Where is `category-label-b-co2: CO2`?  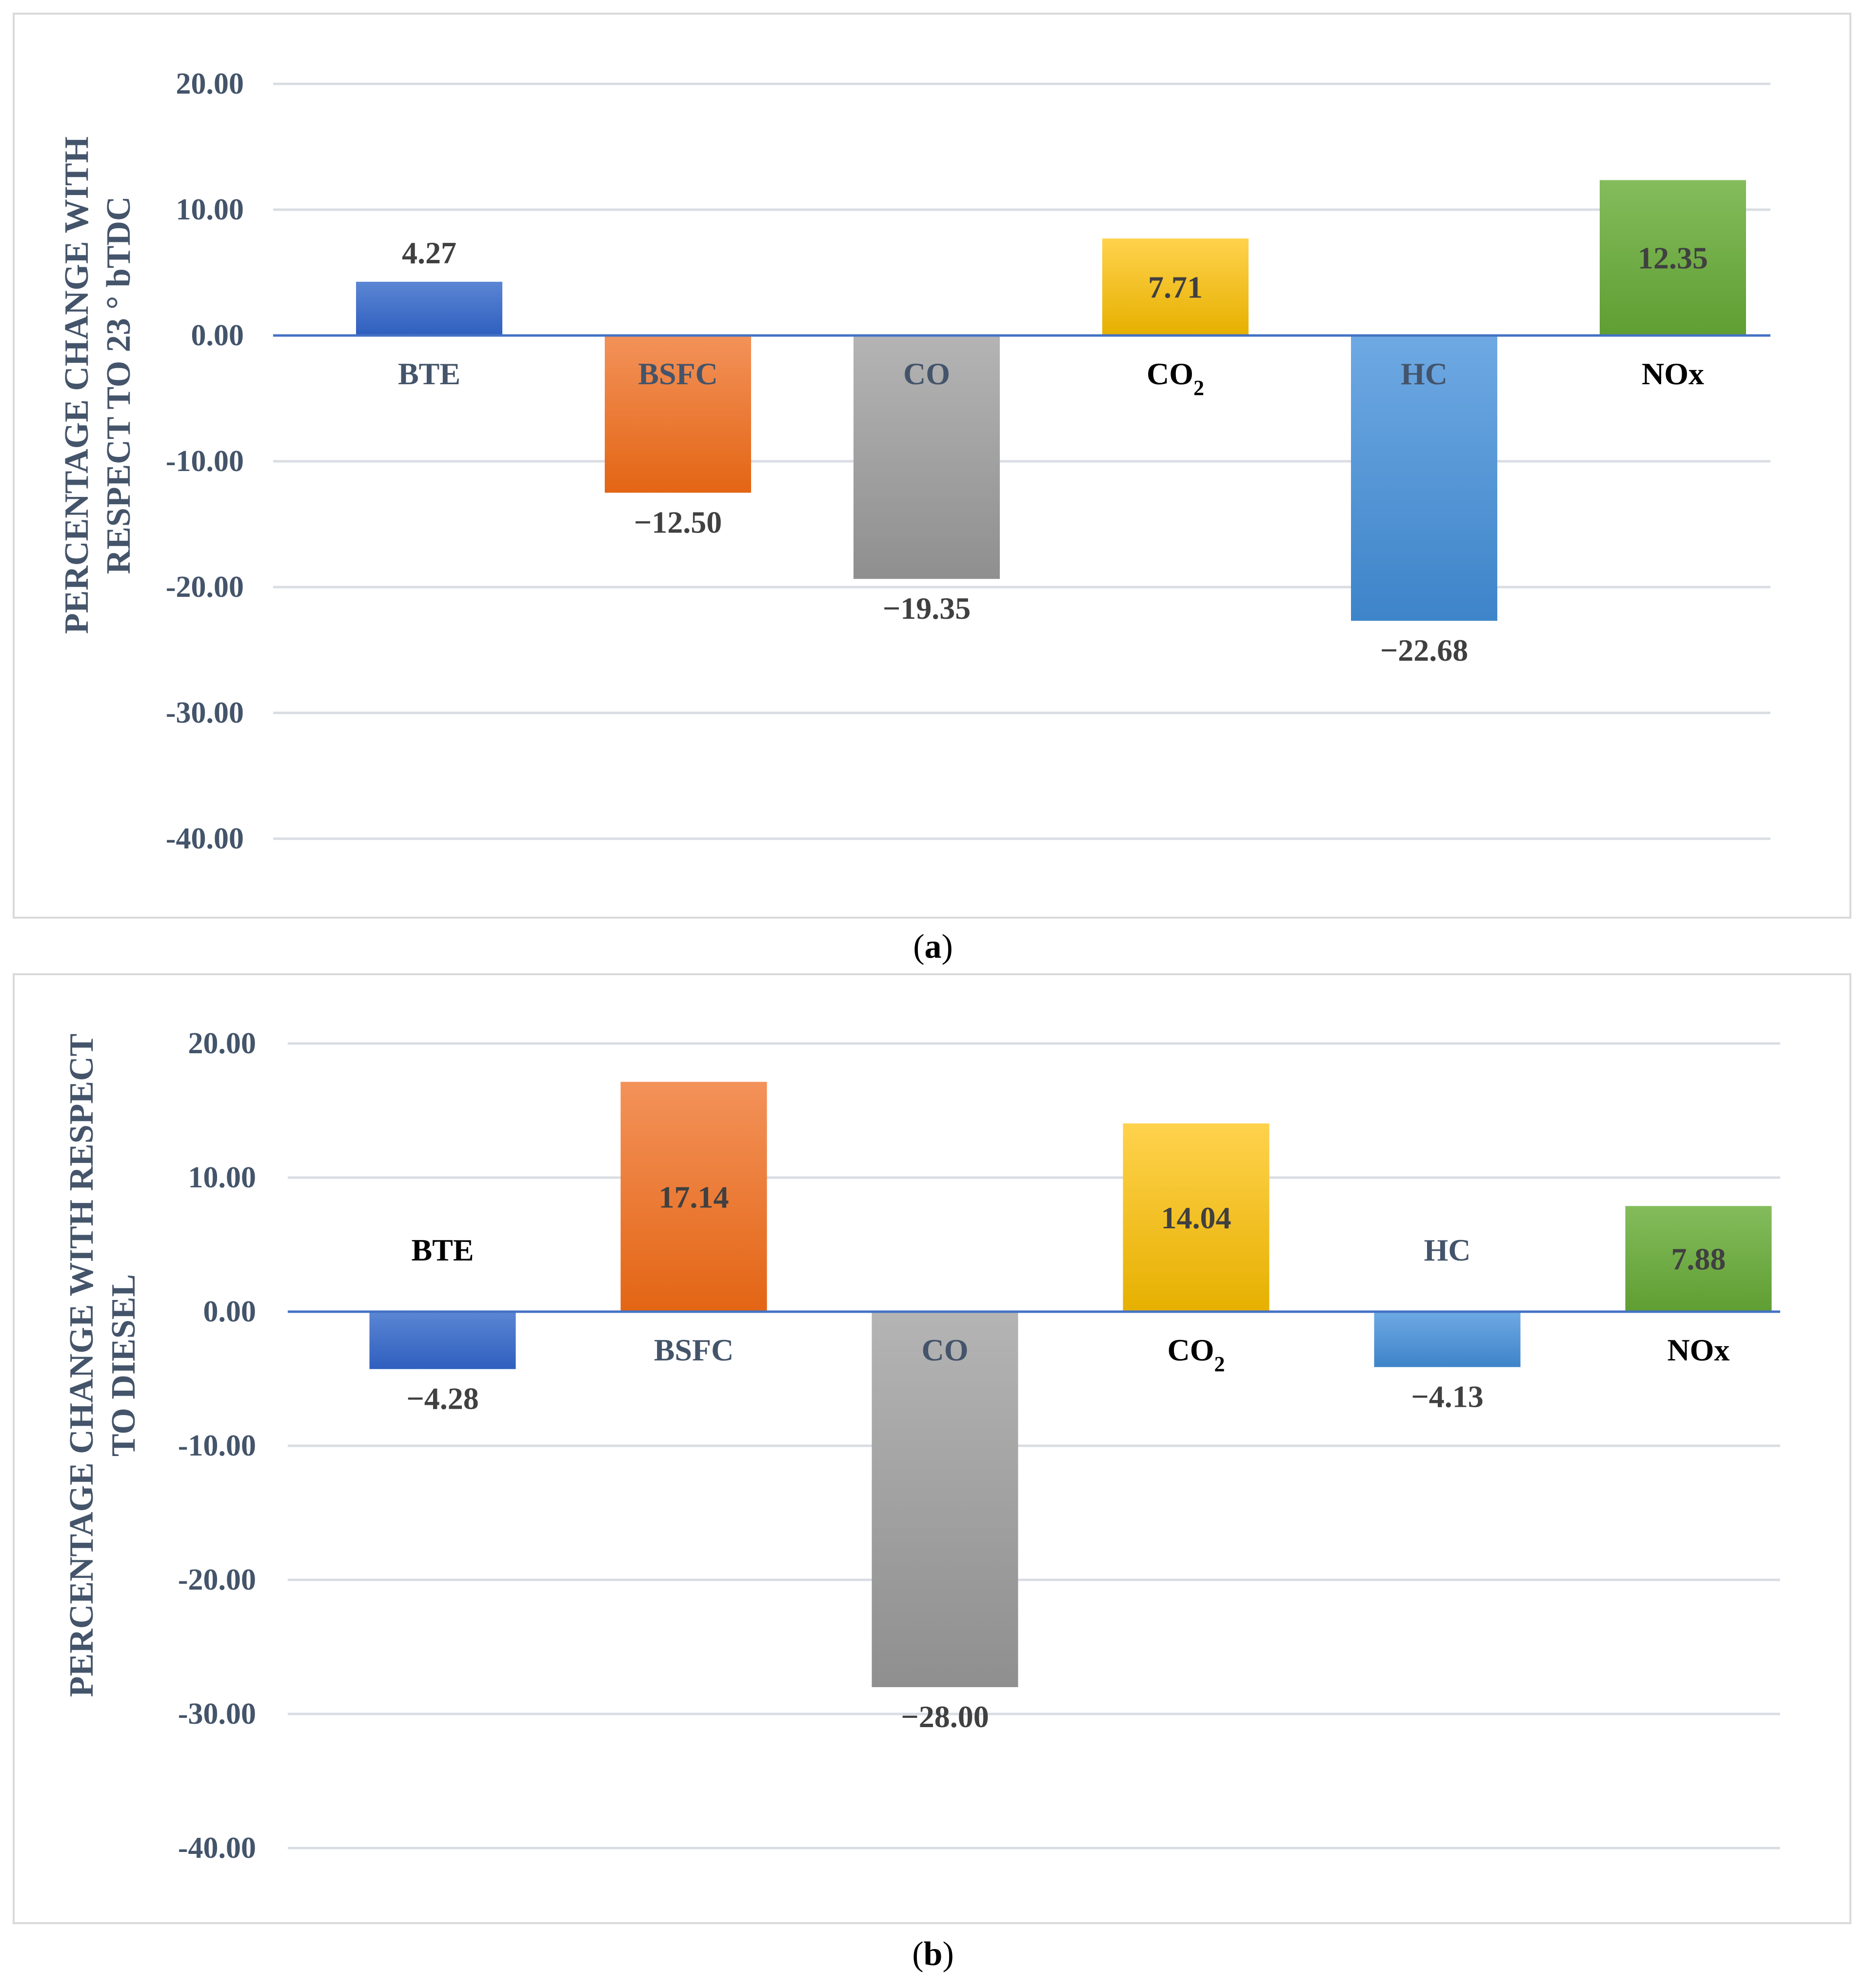 category-label-b-co2: CO2 is located at coordinates (1196, 1355).